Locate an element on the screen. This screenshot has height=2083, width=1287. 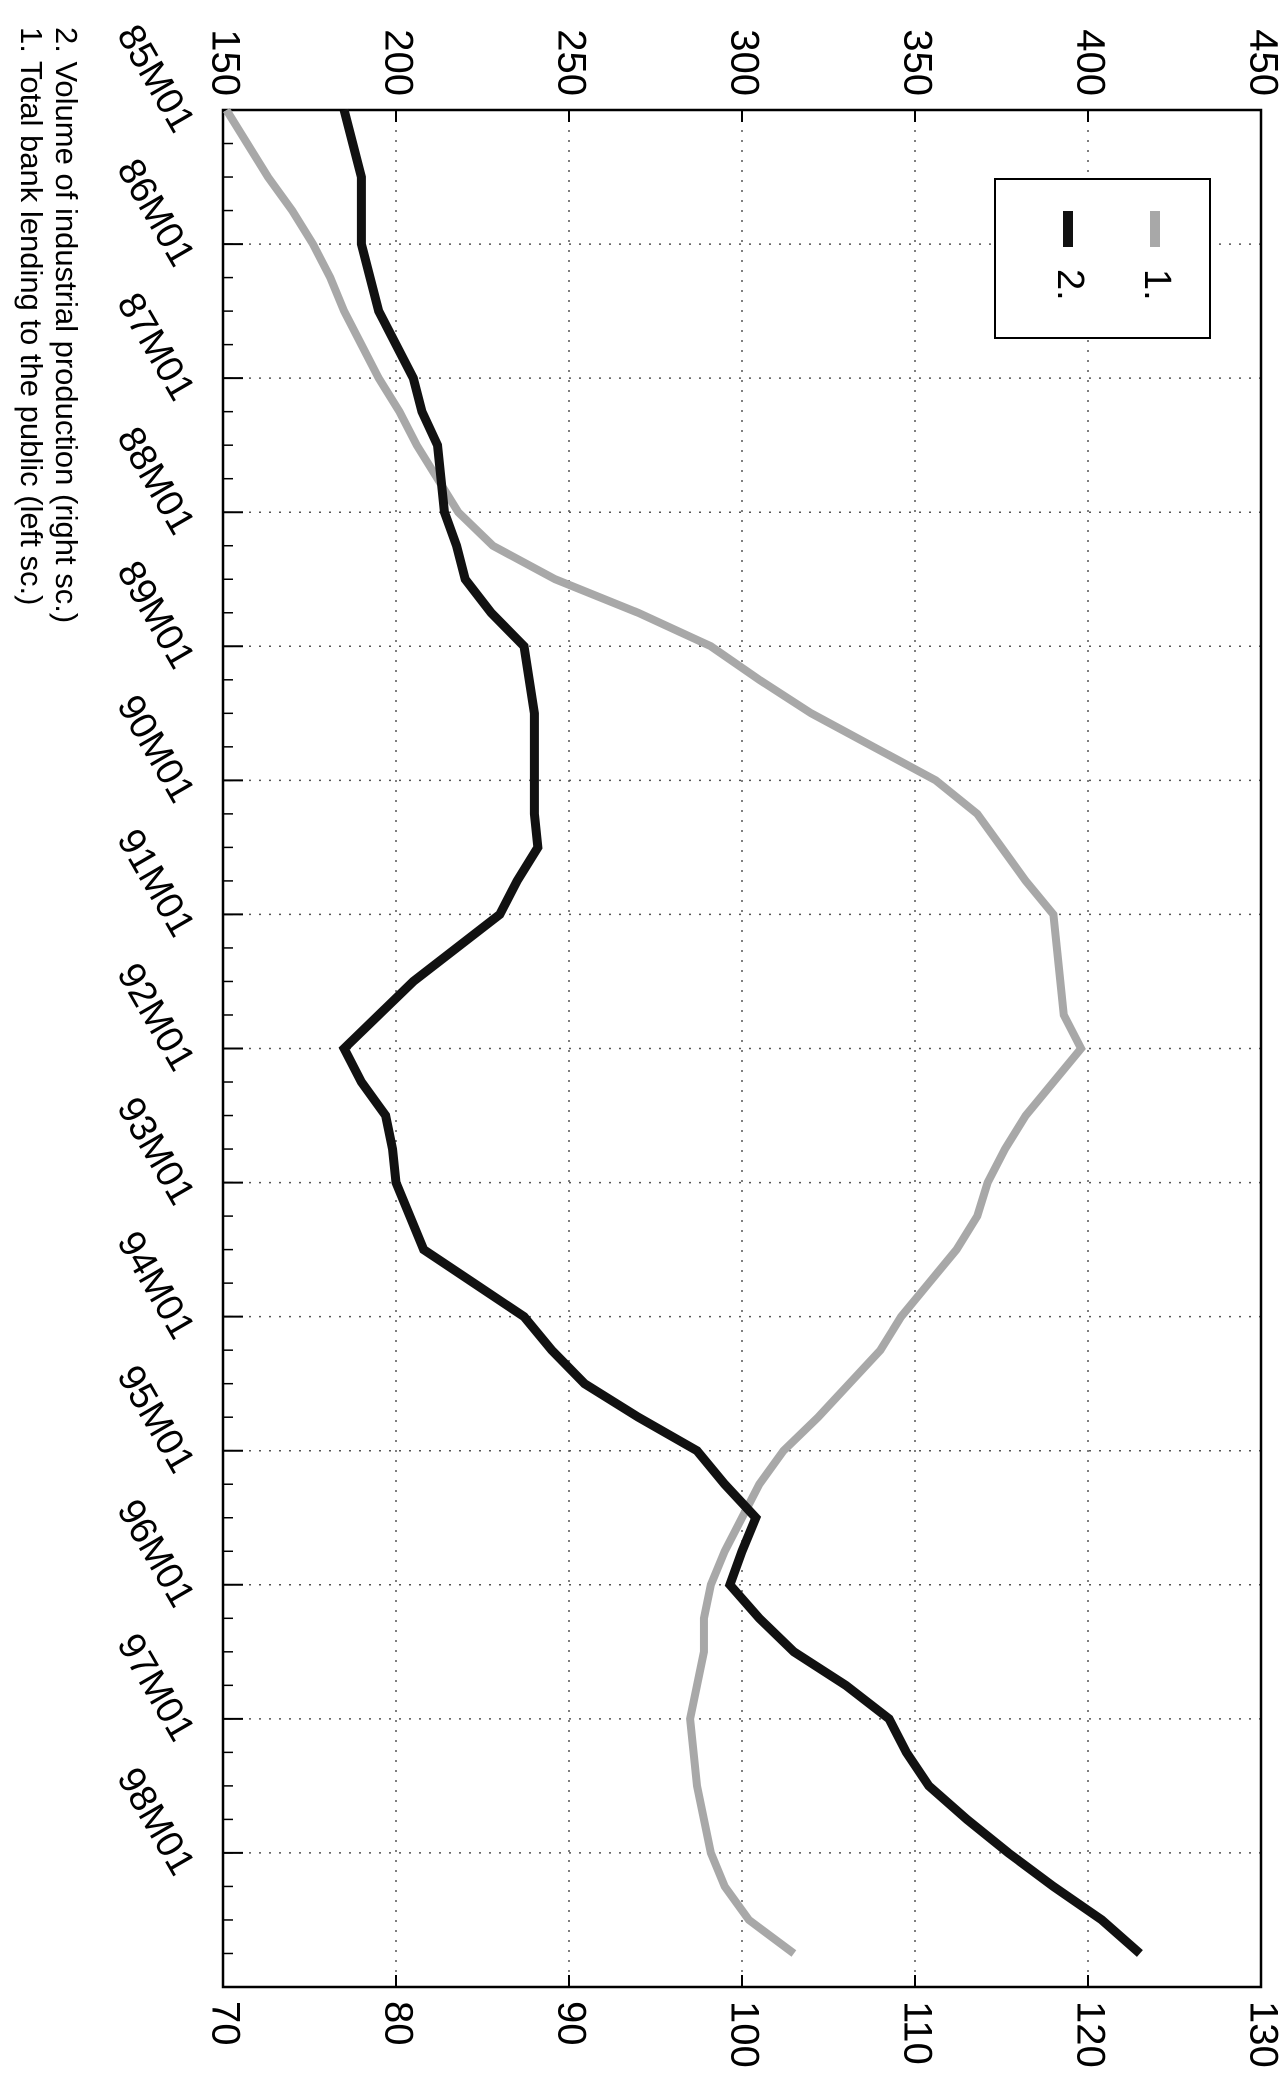
x-tick-label: 98M01 is located at coordinates (155, 1822).